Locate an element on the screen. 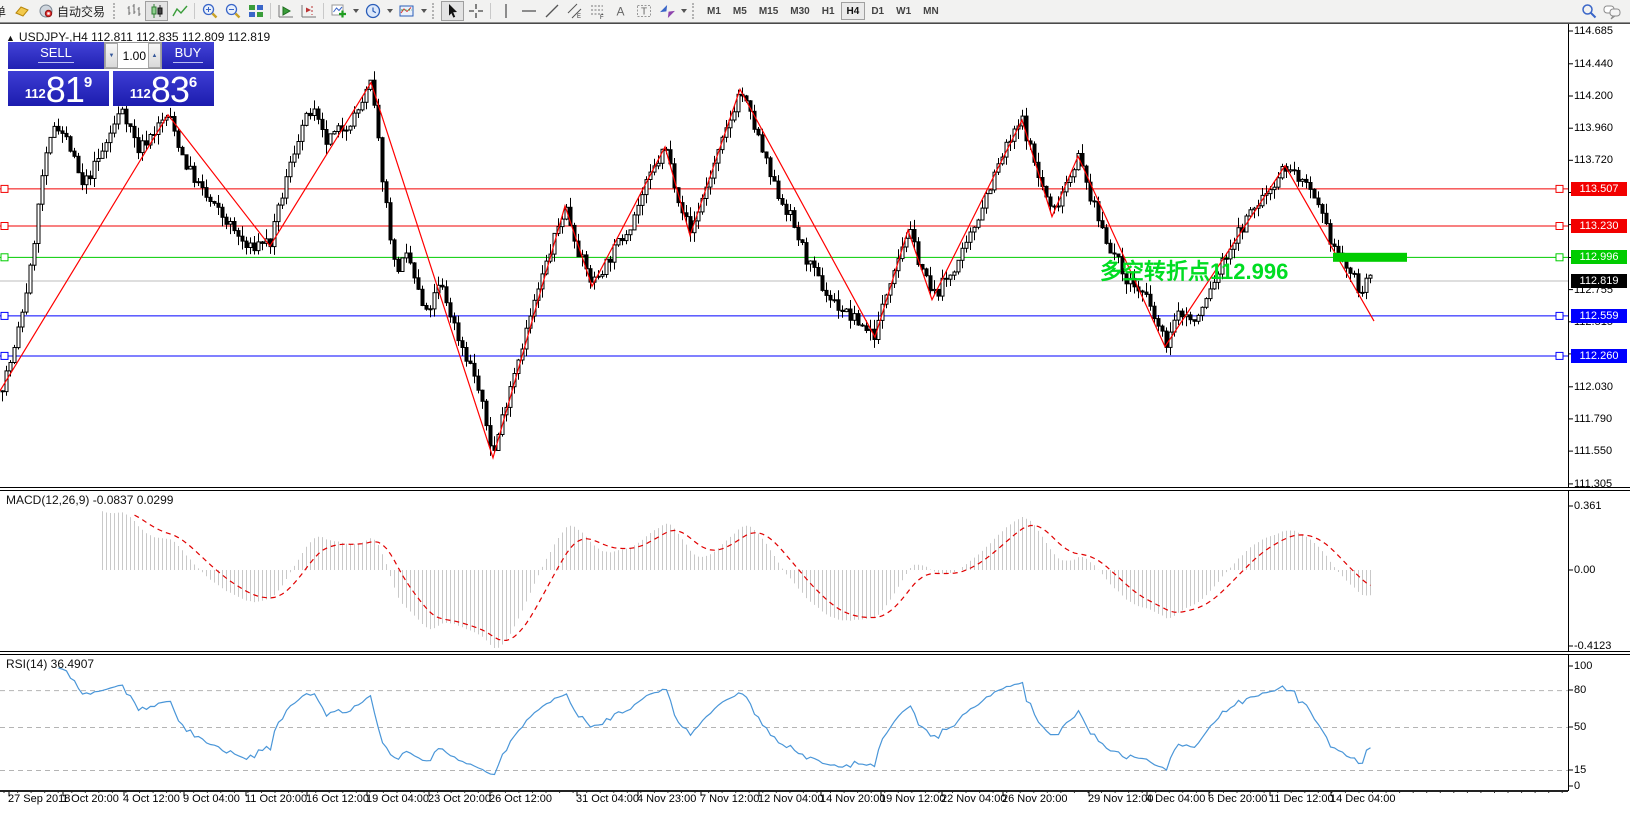 The image size is (1630, 813). indicators-button is located at coordinates (338, 11).